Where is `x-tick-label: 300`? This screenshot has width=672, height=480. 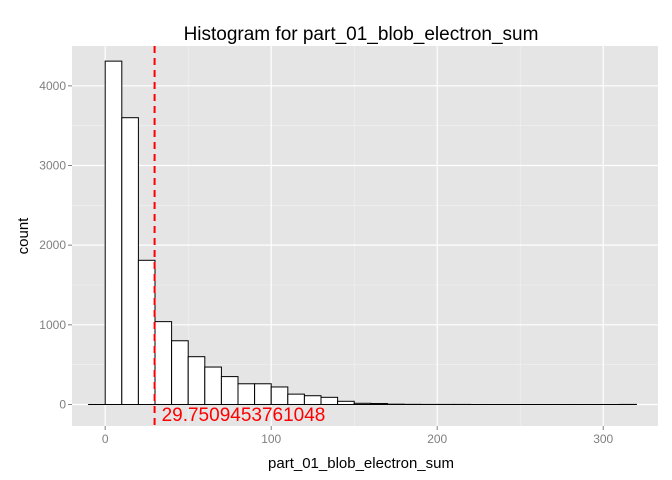 x-tick-label: 300 is located at coordinates (603, 439).